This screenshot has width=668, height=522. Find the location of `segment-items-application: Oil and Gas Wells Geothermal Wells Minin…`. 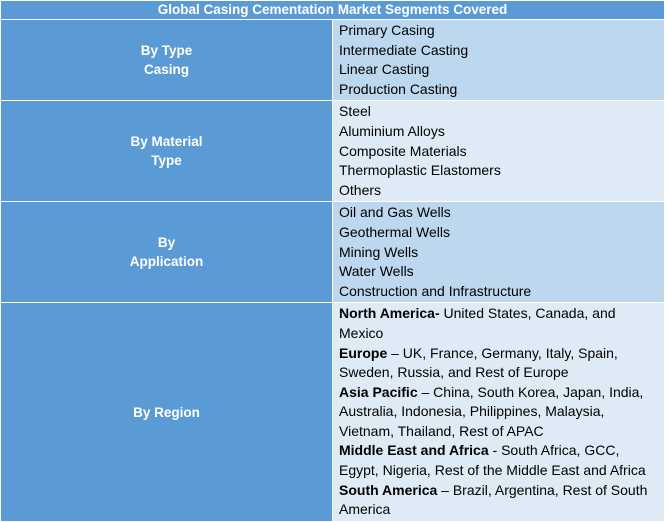

segment-items-application: Oil and Gas Wells Geothermal Wells Minin… is located at coordinates (498, 252).